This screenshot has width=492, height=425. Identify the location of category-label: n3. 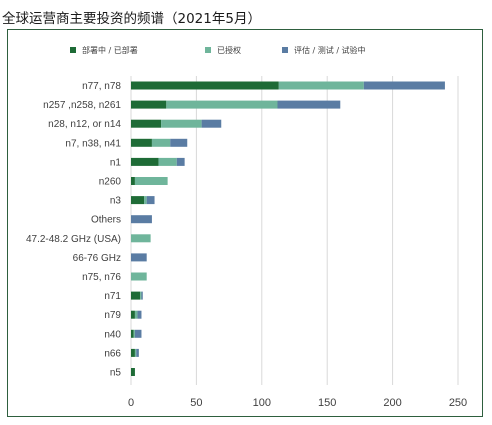
(116, 201).